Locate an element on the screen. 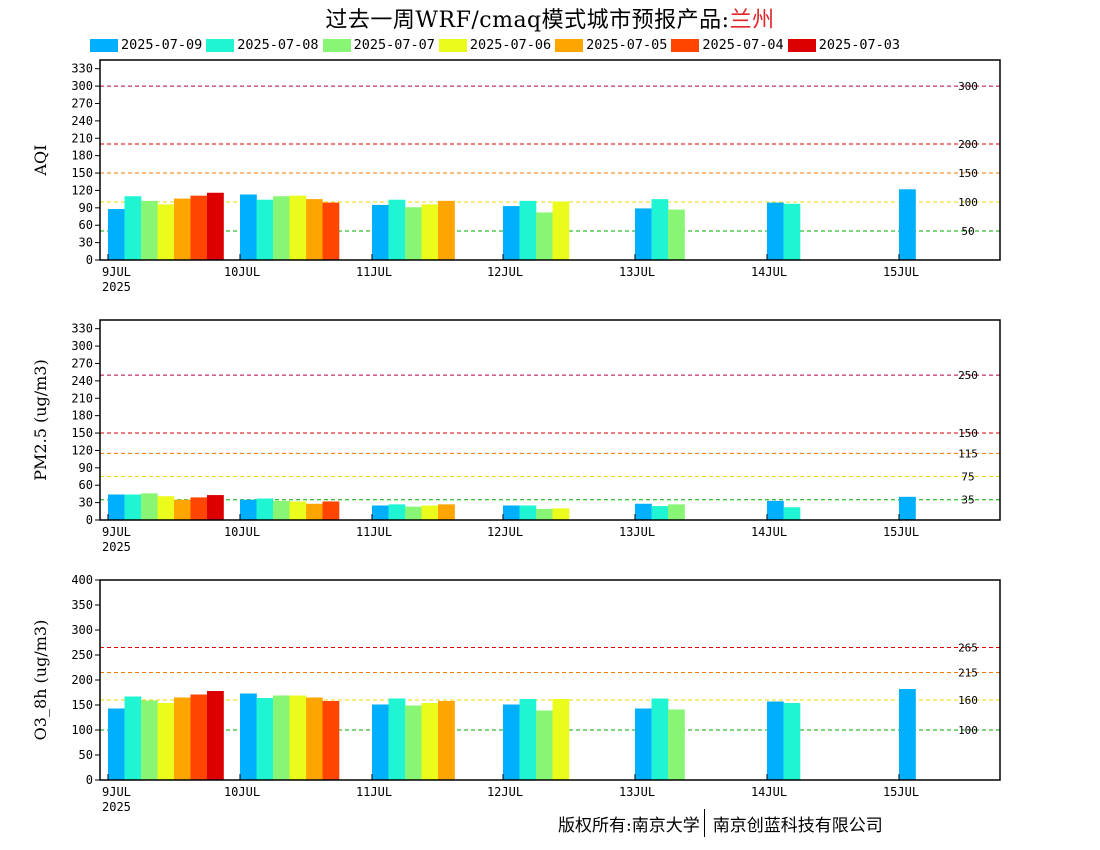 This screenshot has height=850, width=1100. threshold-label: 35 is located at coordinates (967, 500).